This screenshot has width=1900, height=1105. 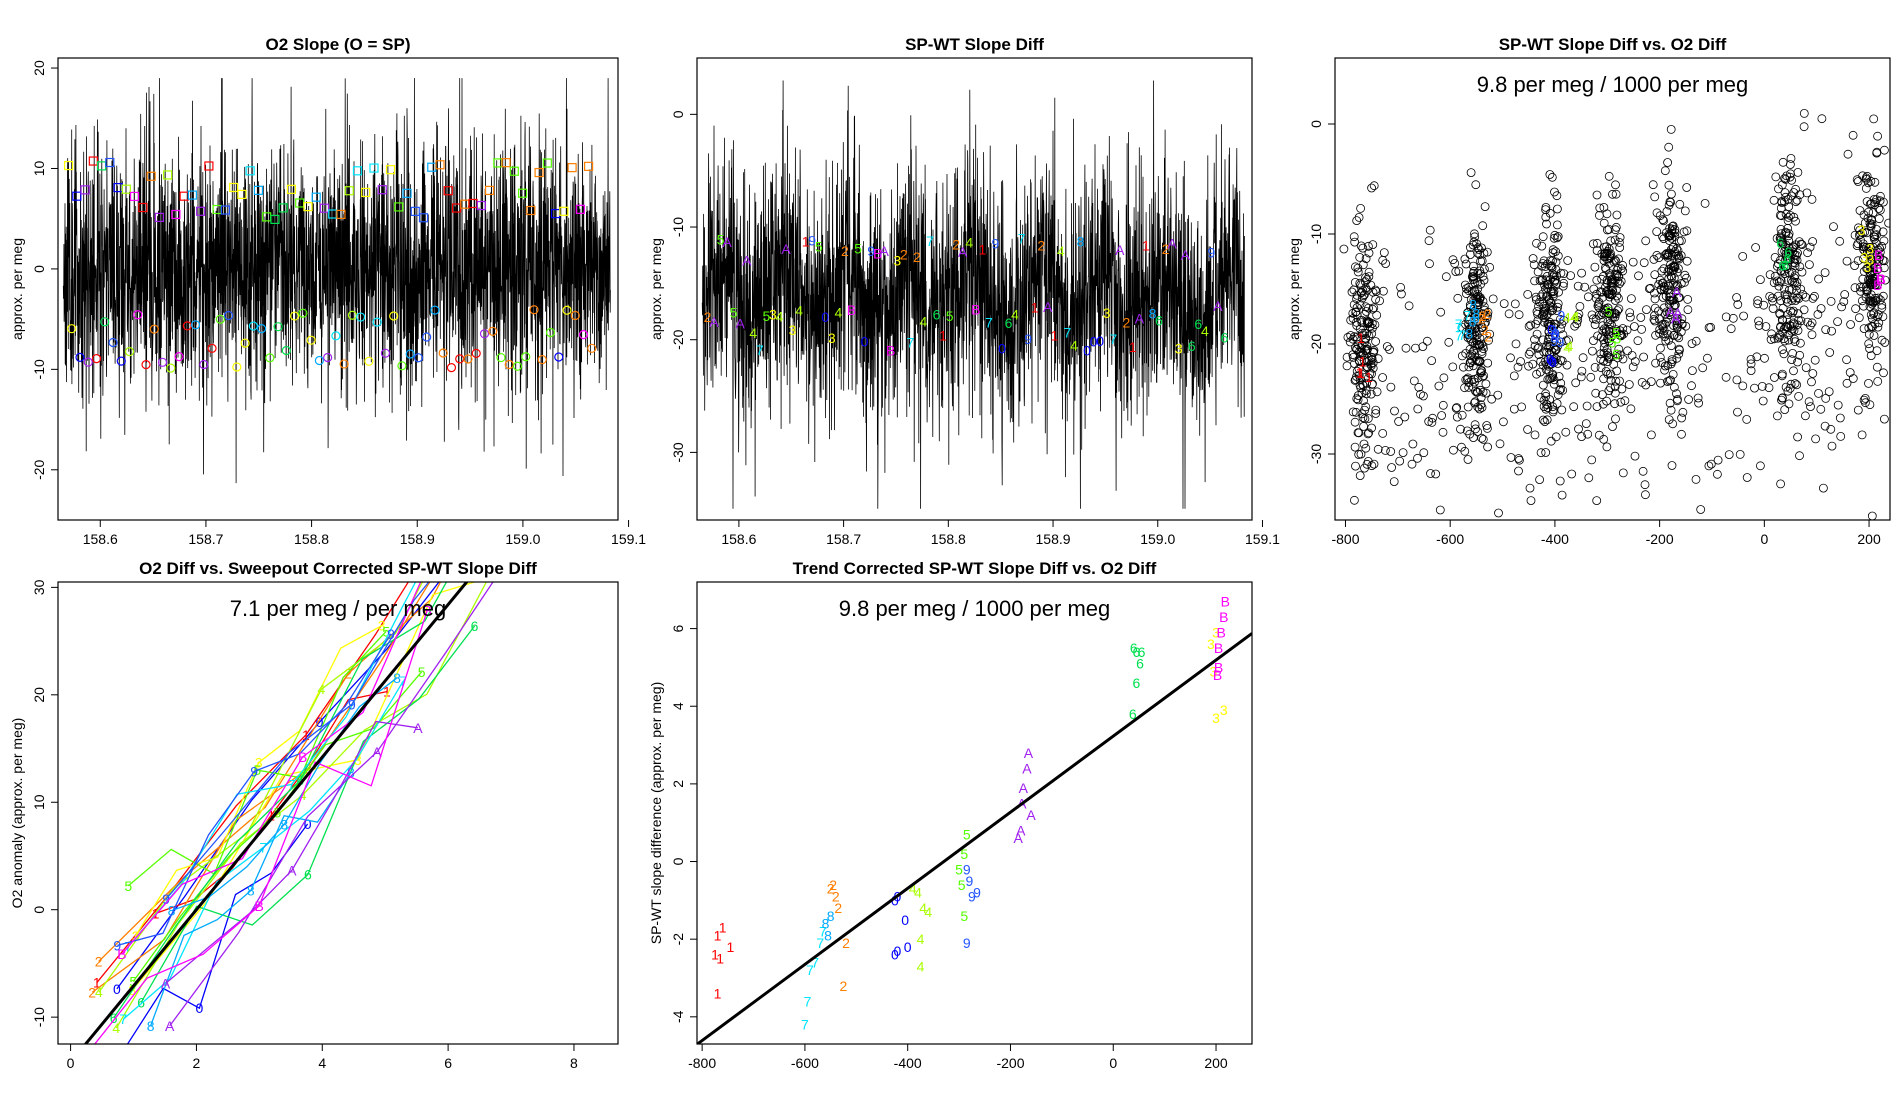 What do you see at coordinates (974, 44) in the screenshot?
I see `chart-title: SP-WT Slope Diff` at bounding box center [974, 44].